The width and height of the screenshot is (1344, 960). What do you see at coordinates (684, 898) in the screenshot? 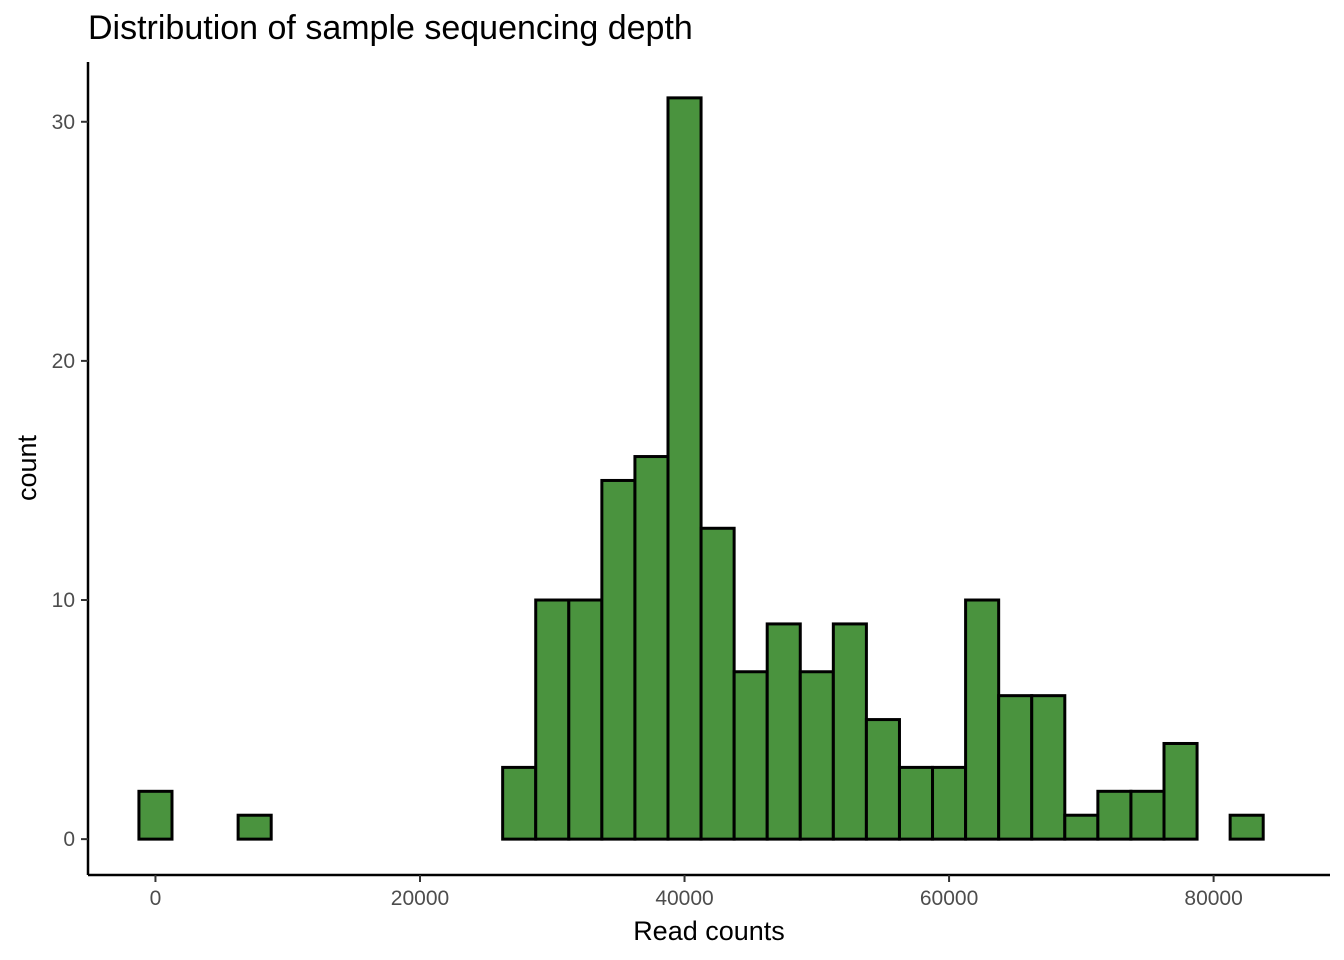
I see `x-tick-label: 40000` at bounding box center [684, 898].